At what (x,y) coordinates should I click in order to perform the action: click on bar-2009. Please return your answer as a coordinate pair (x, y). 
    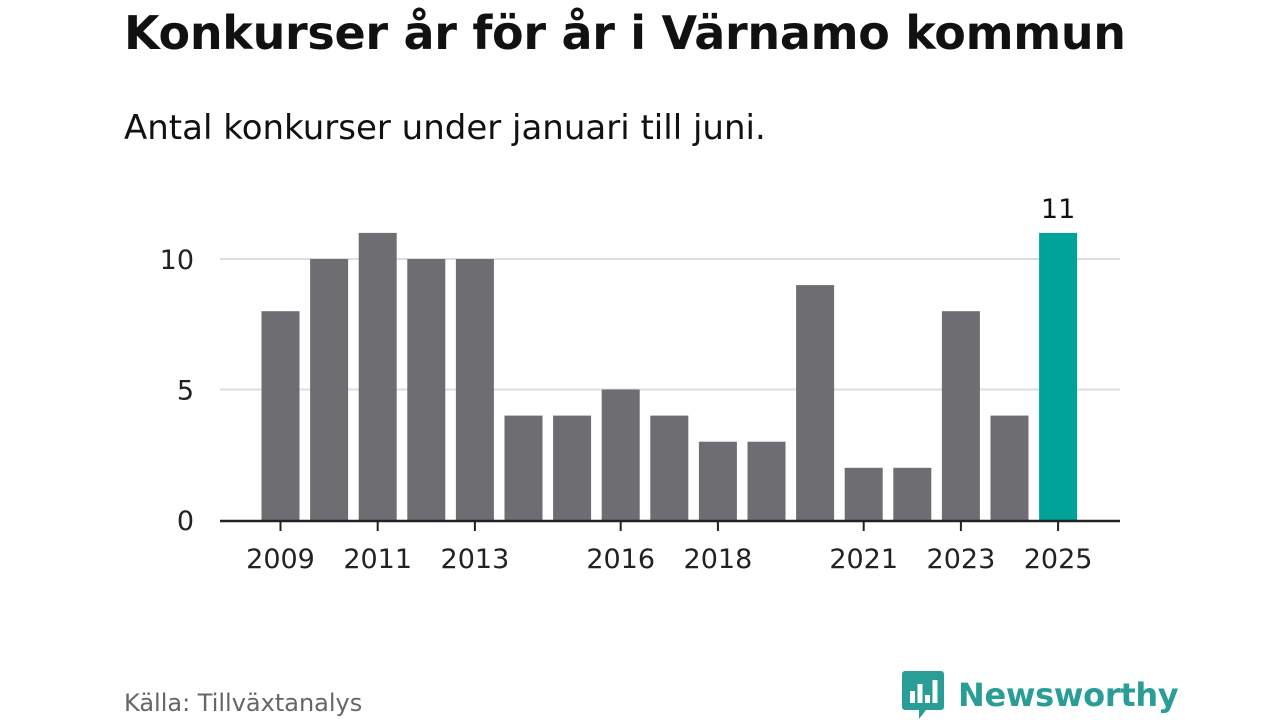
    Looking at the image, I should click on (280, 415).